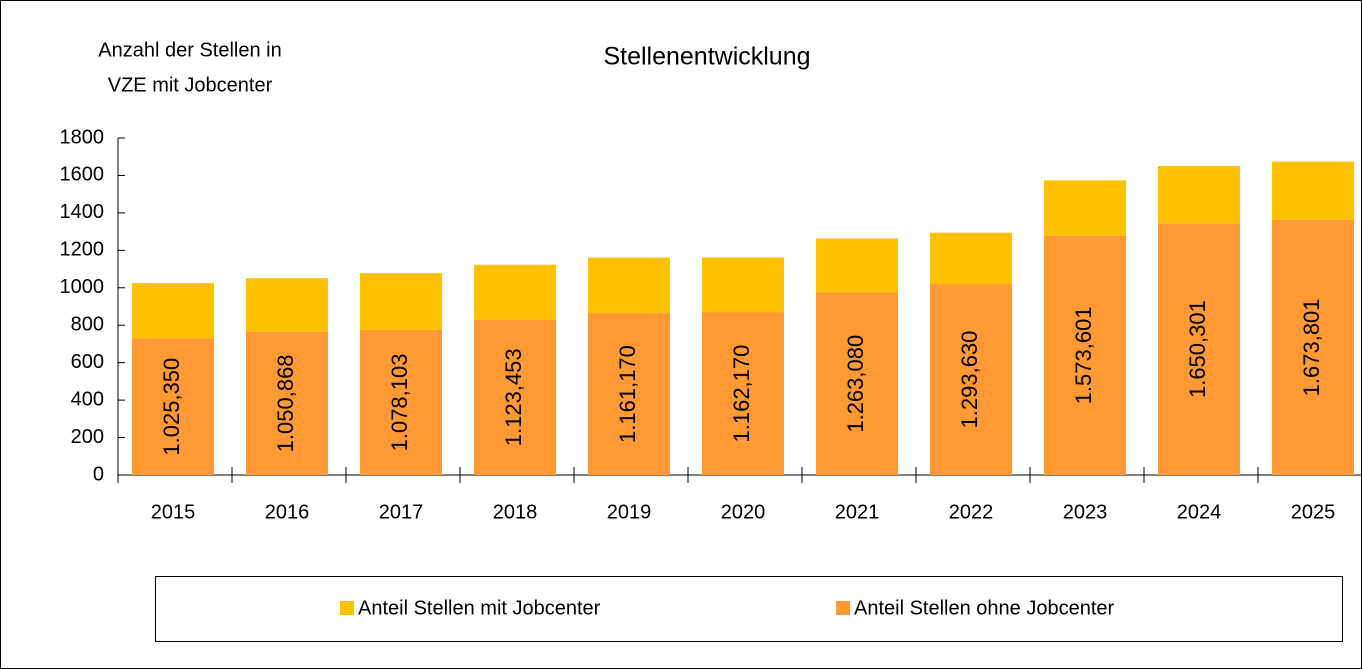 The image size is (1362, 669). What do you see at coordinates (173, 512) in the screenshot?
I see `x-tick-label: 2015` at bounding box center [173, 512].